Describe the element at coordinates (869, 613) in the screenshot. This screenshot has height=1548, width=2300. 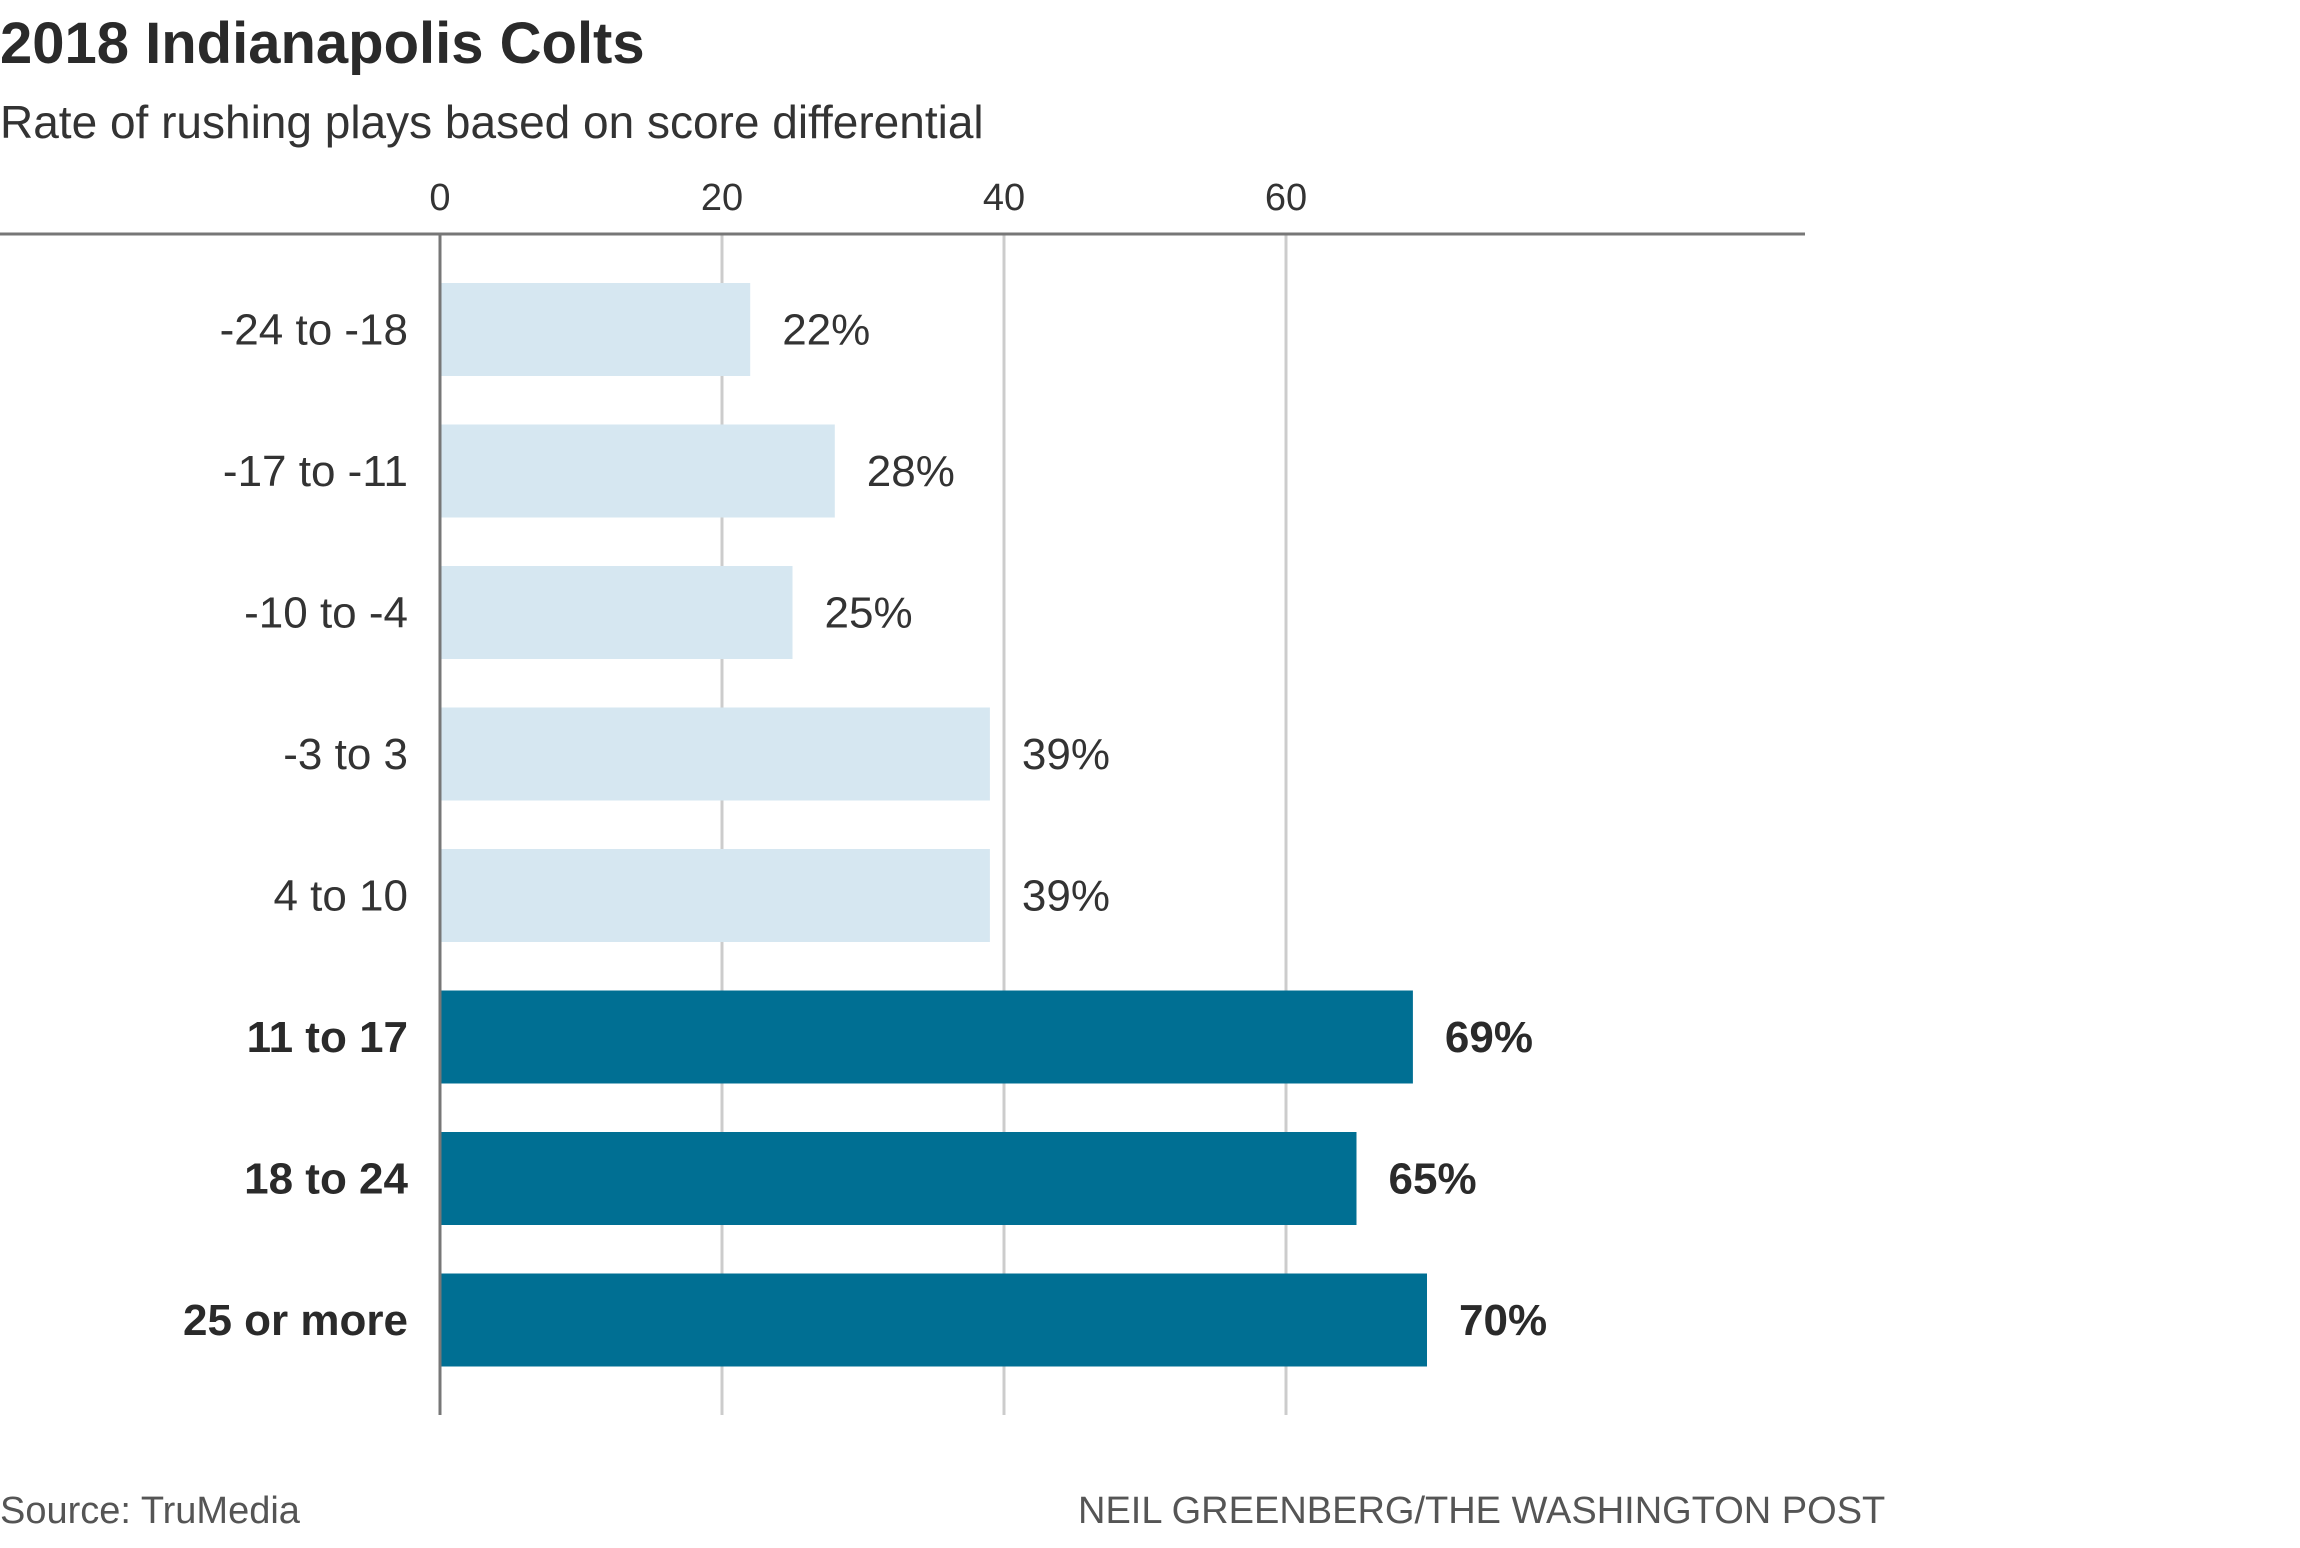
I see `value-label-3: 25%` at that location.